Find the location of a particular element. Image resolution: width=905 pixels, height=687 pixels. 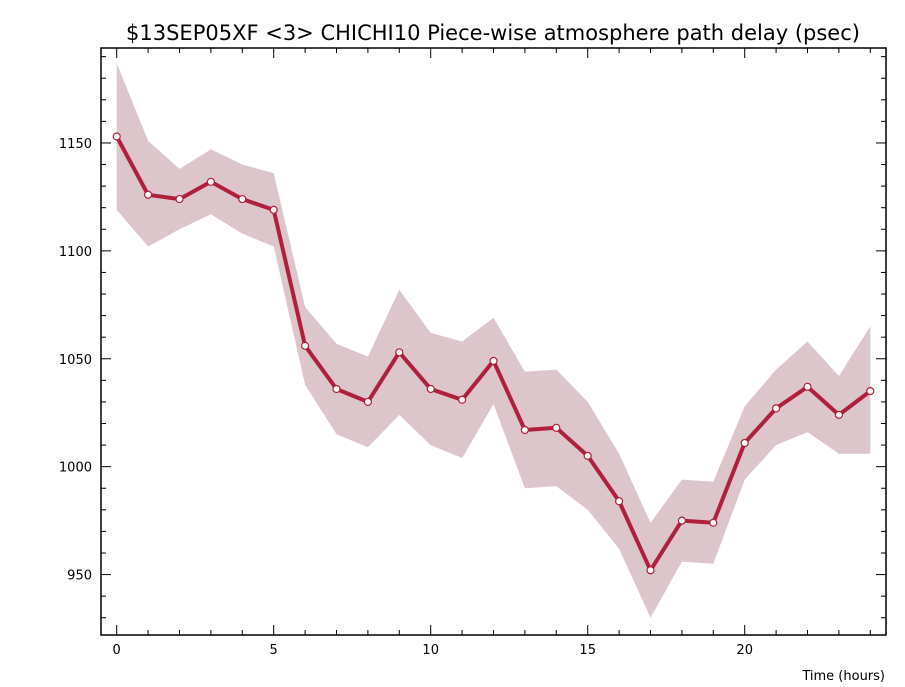

x-tick-label: 0 is located at coordinates (117, 650).